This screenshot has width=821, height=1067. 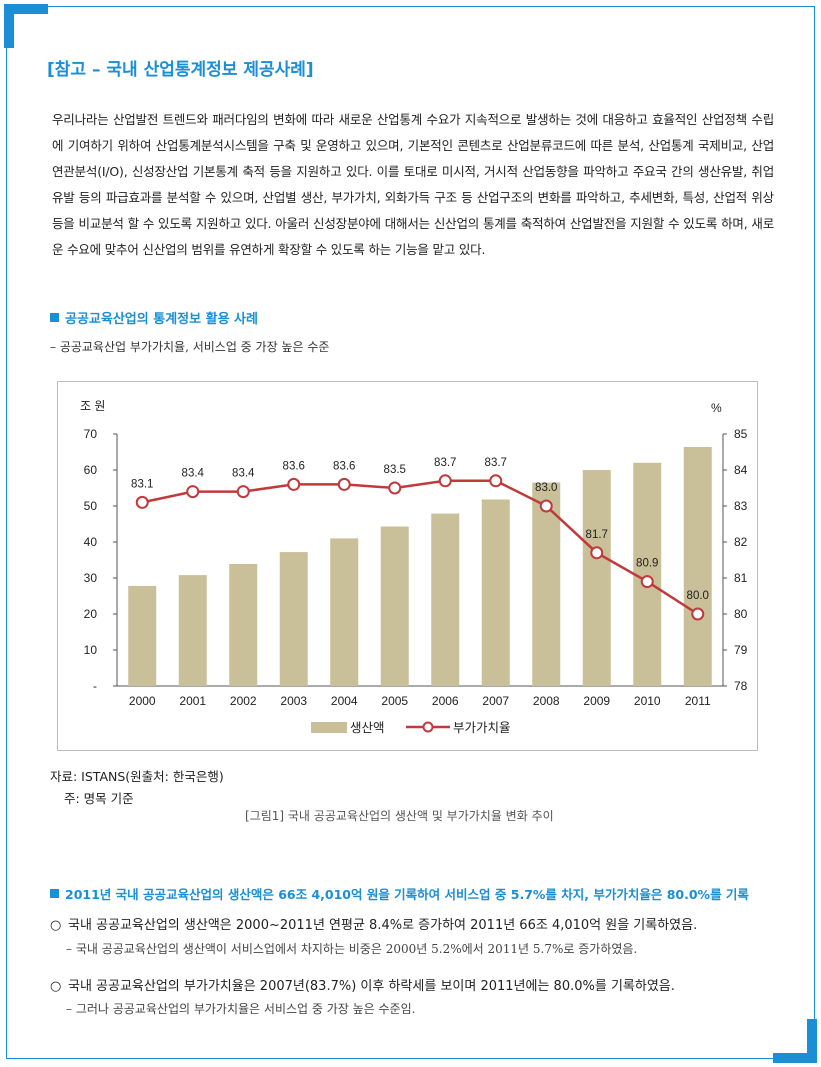 I want to click on x-tick-label: 2008, so click(x=546, y=701).